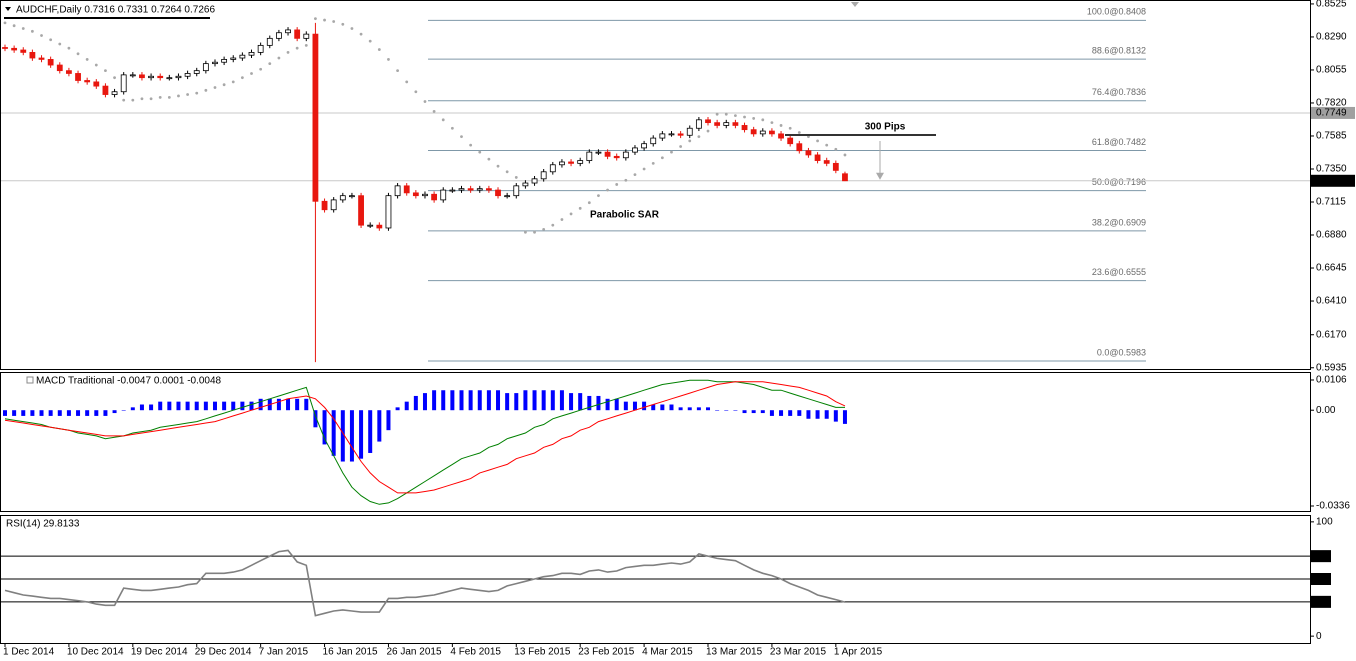 The height and width of the screenshot is (661, 1356). I want to click on menu-arrow, so click(8, 9).